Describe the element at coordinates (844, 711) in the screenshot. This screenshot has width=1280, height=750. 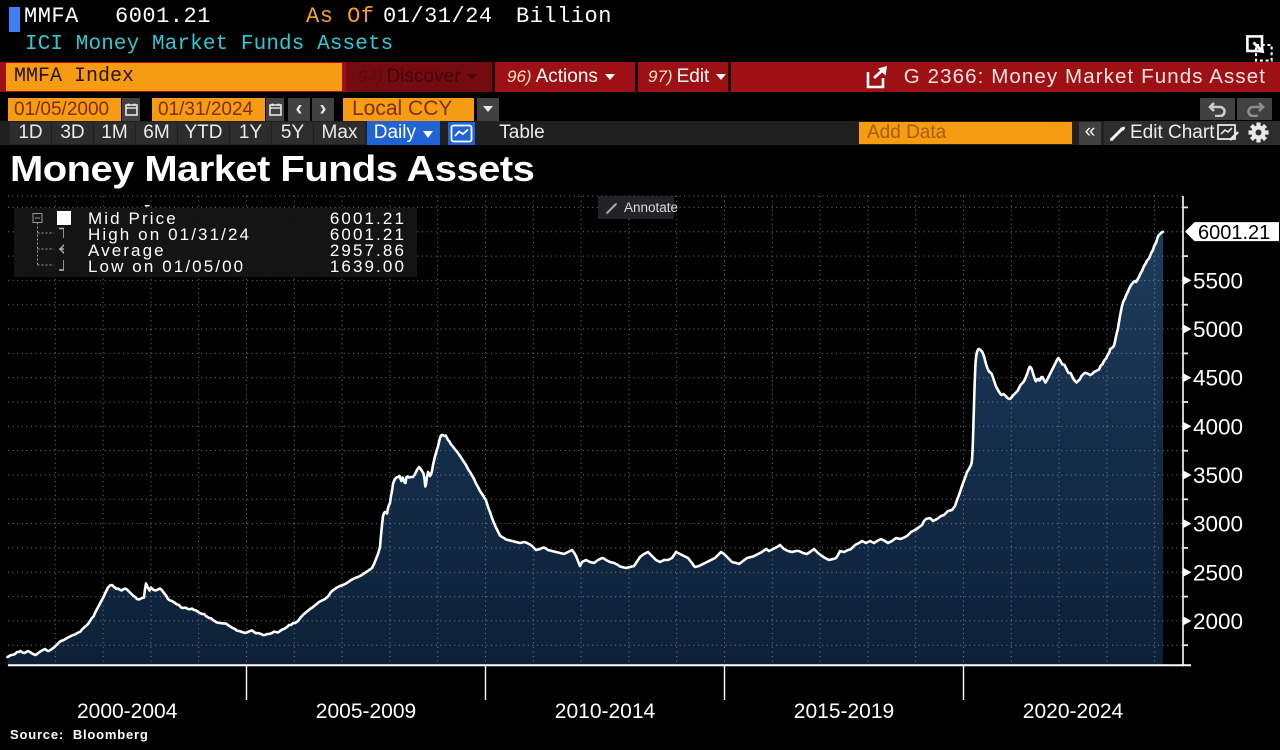
I see `svg-text: 2015-2019` at that location.